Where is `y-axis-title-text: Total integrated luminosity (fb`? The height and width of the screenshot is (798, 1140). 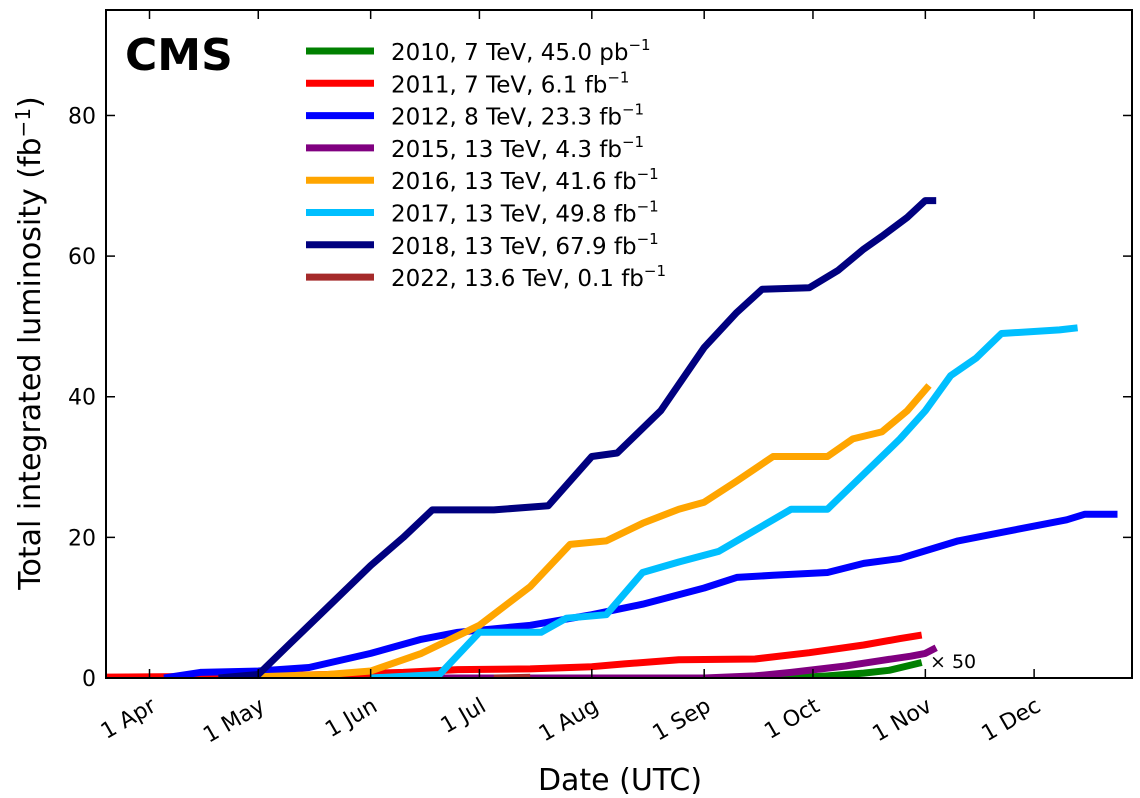 y-axis-title-text: Total integrated luminosity (fb is located at coordinates (30, 363).